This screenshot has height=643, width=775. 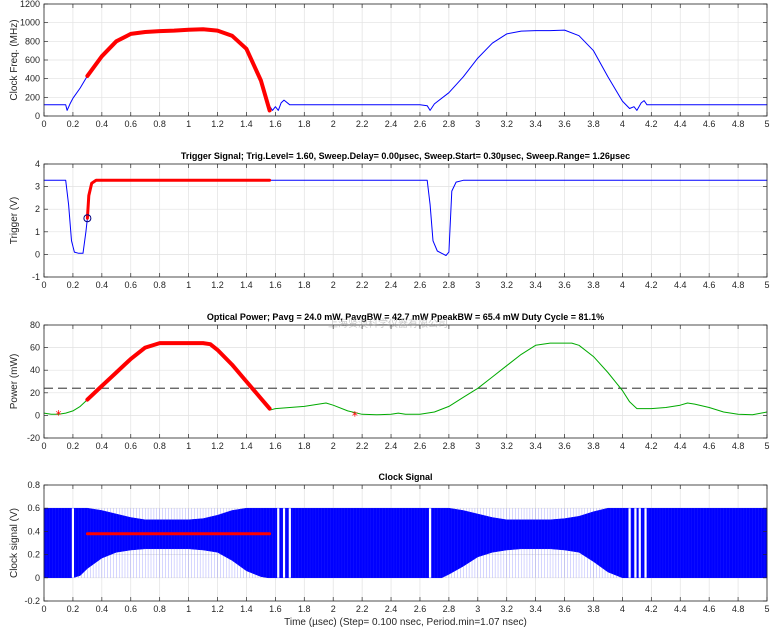 I want to click on y-tick-label: 200, so click(x=32, y=97).